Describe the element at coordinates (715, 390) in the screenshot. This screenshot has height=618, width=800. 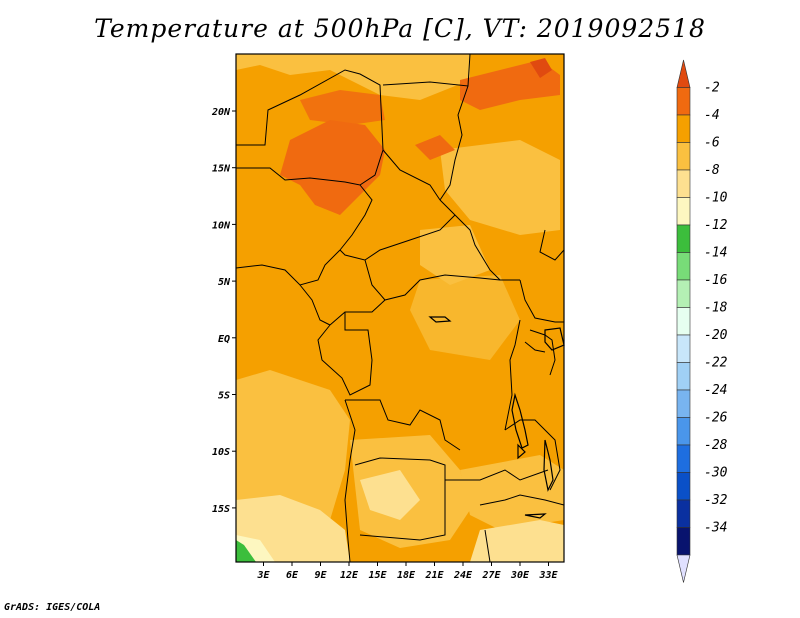
I see `colorbar-label: -24` at that location.